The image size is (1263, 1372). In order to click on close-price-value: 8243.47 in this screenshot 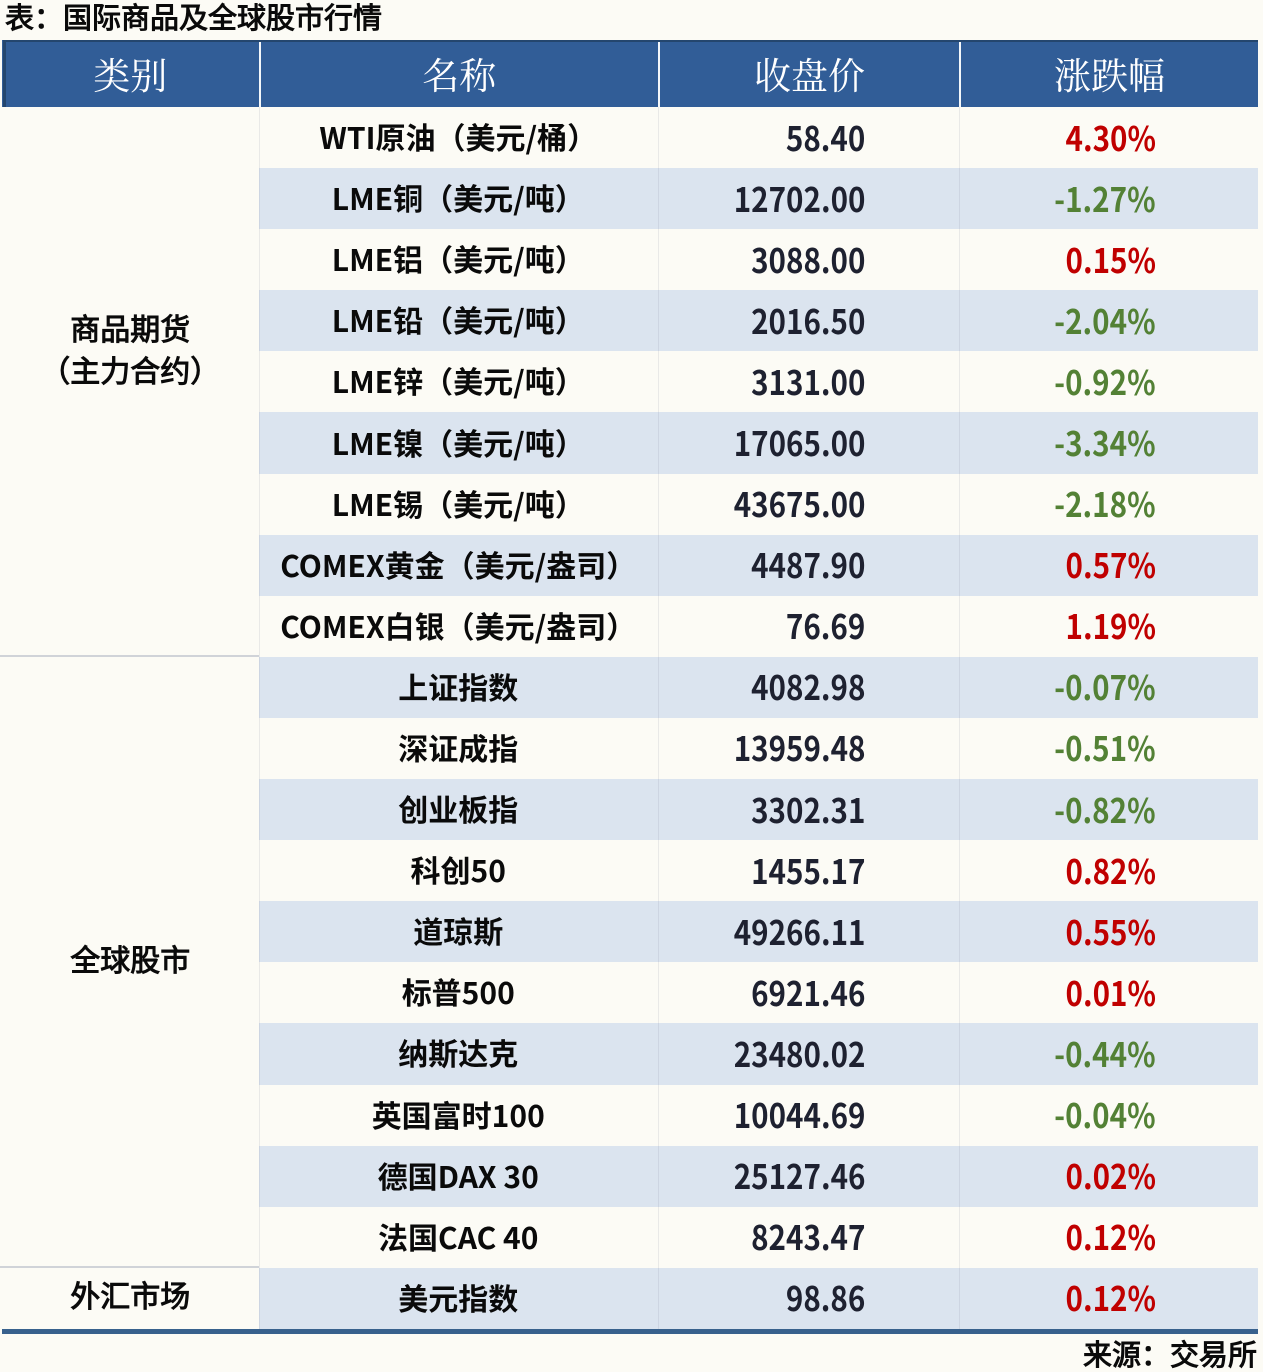, I will do `click(807, 1236)`.